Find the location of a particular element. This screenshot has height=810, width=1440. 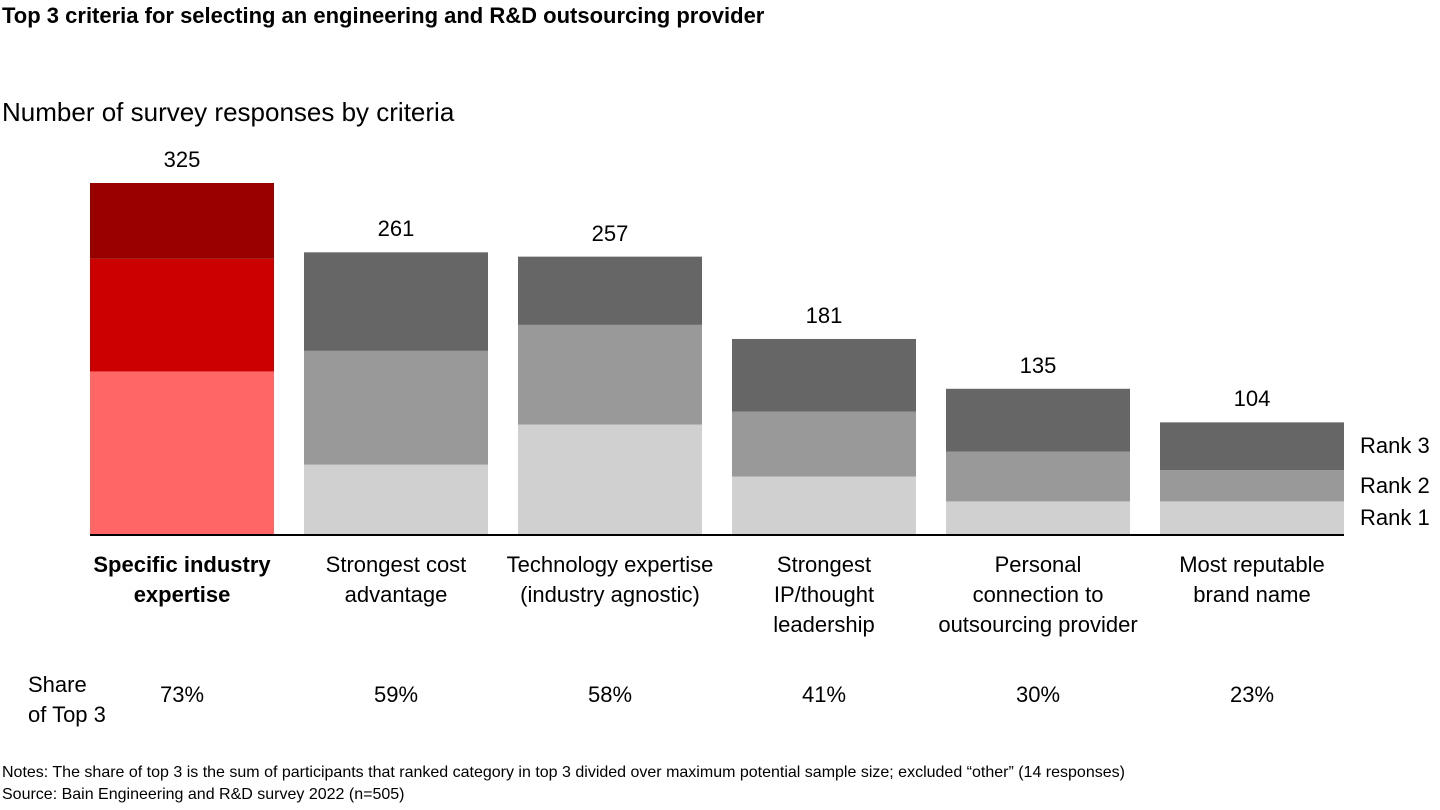

share-value: 59% is located at coordinates (396, 694).